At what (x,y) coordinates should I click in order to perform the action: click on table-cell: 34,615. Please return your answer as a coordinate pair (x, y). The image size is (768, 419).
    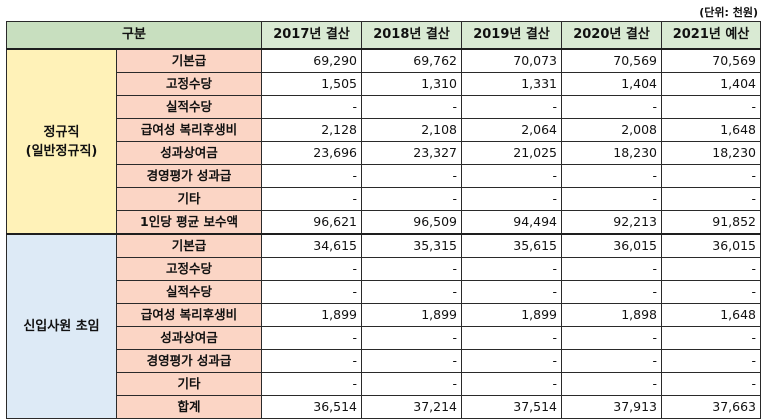
    Looking at the image, I should click on (312, 245).